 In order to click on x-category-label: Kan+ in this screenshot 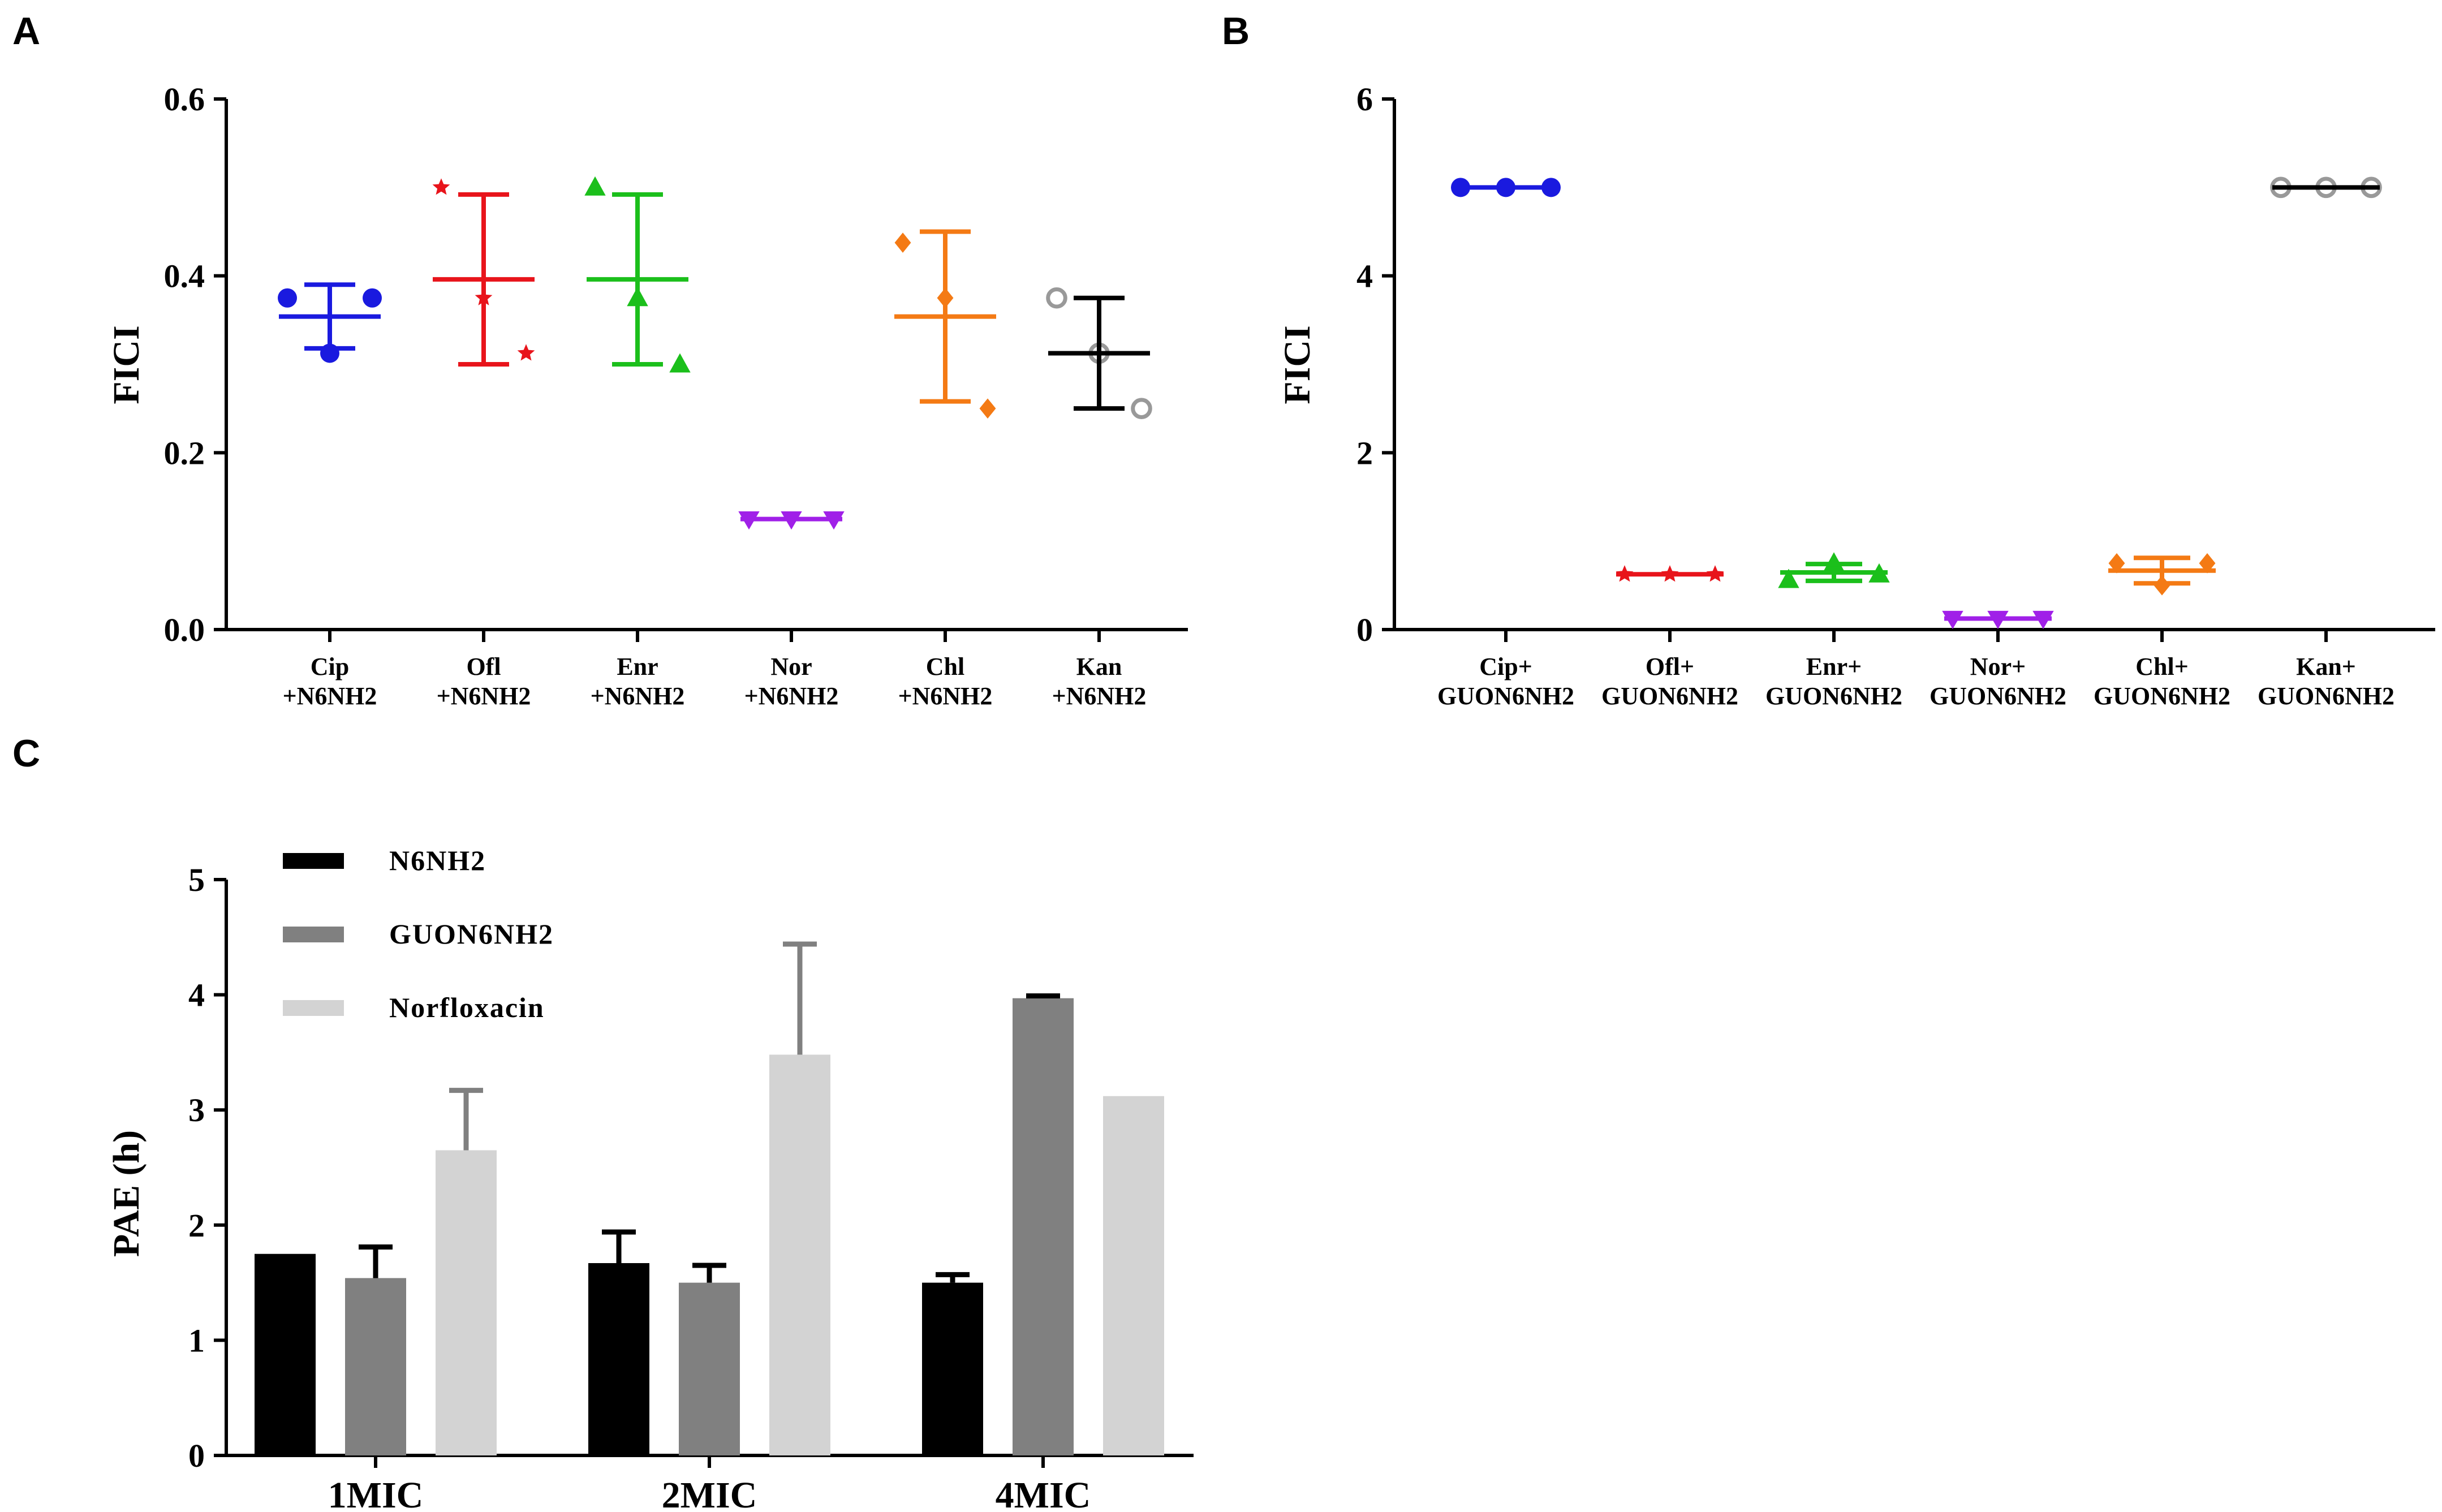, I will do `click(2326, 666)`.